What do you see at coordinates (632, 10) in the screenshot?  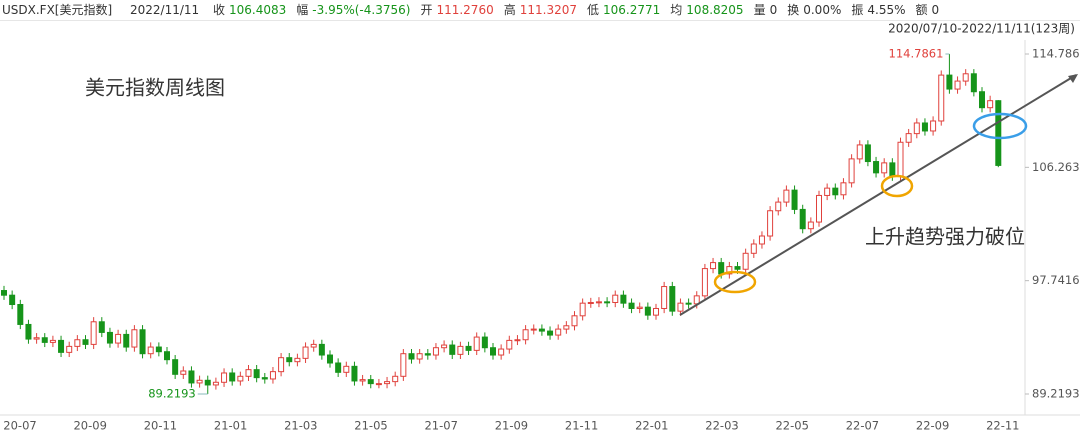 I see `quote-value: 106.2771` at bounding box center [632, 10].